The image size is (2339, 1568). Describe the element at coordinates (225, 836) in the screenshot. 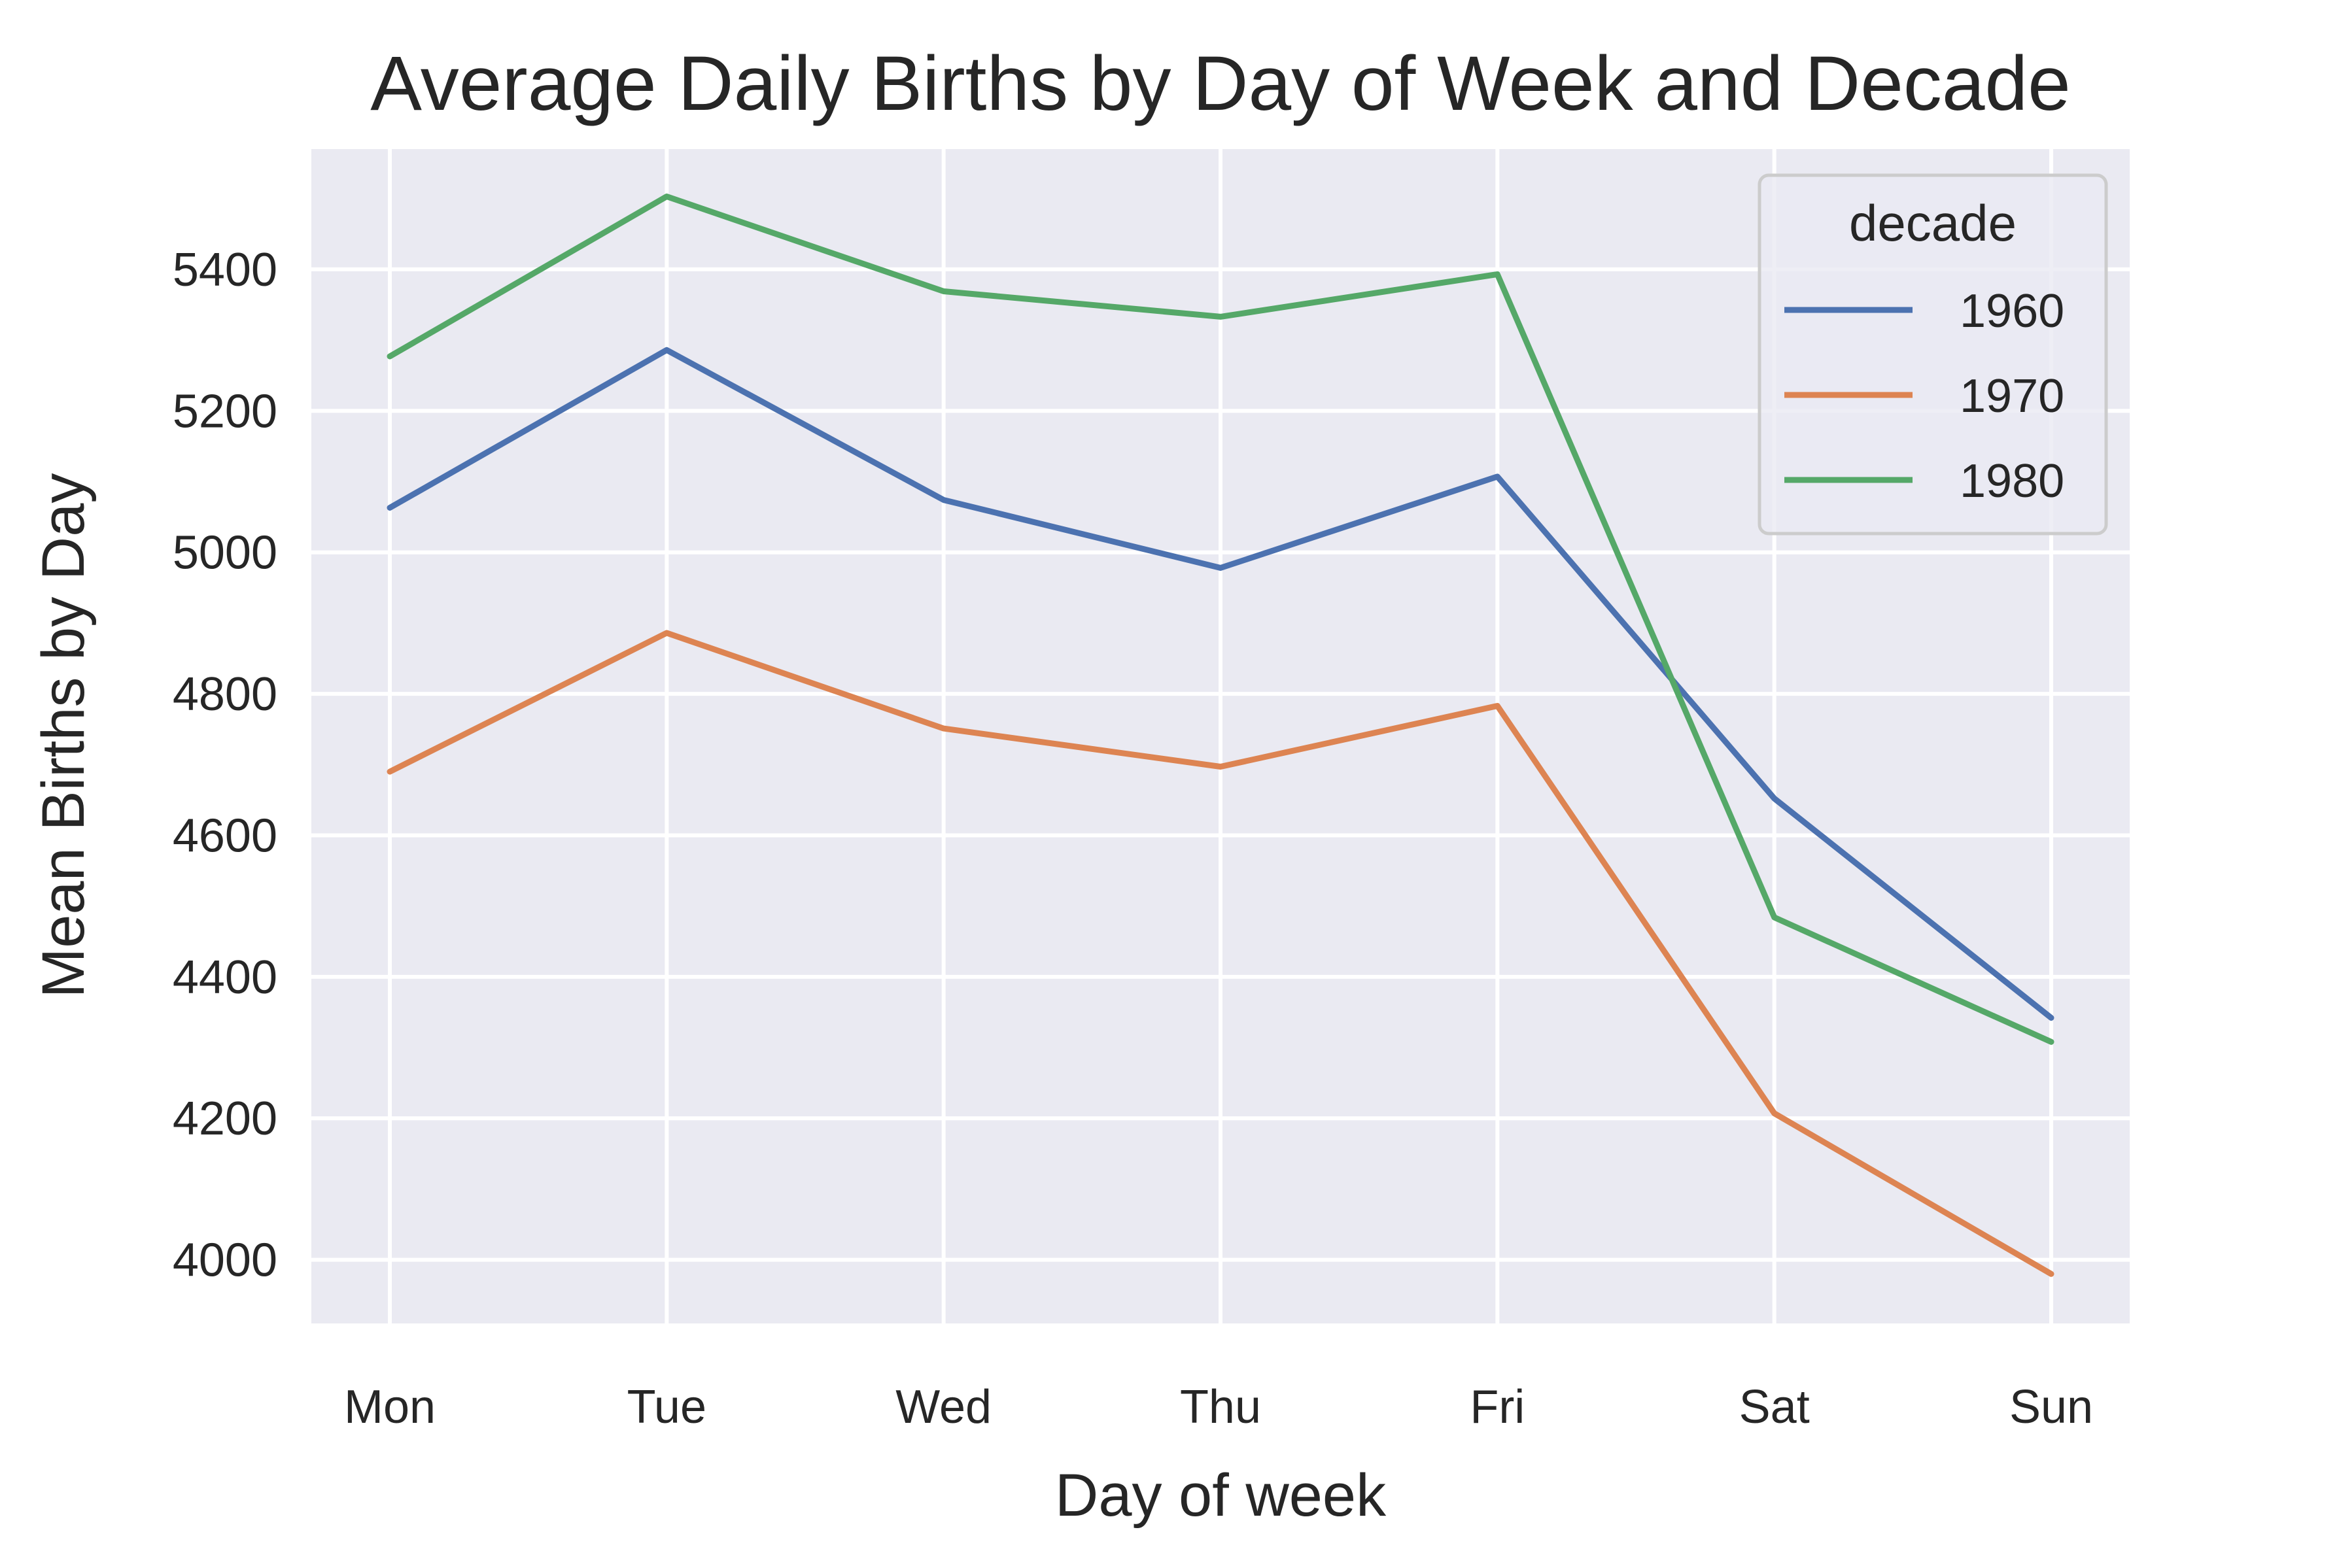

I see `y-tick-label: 4600` at that location.